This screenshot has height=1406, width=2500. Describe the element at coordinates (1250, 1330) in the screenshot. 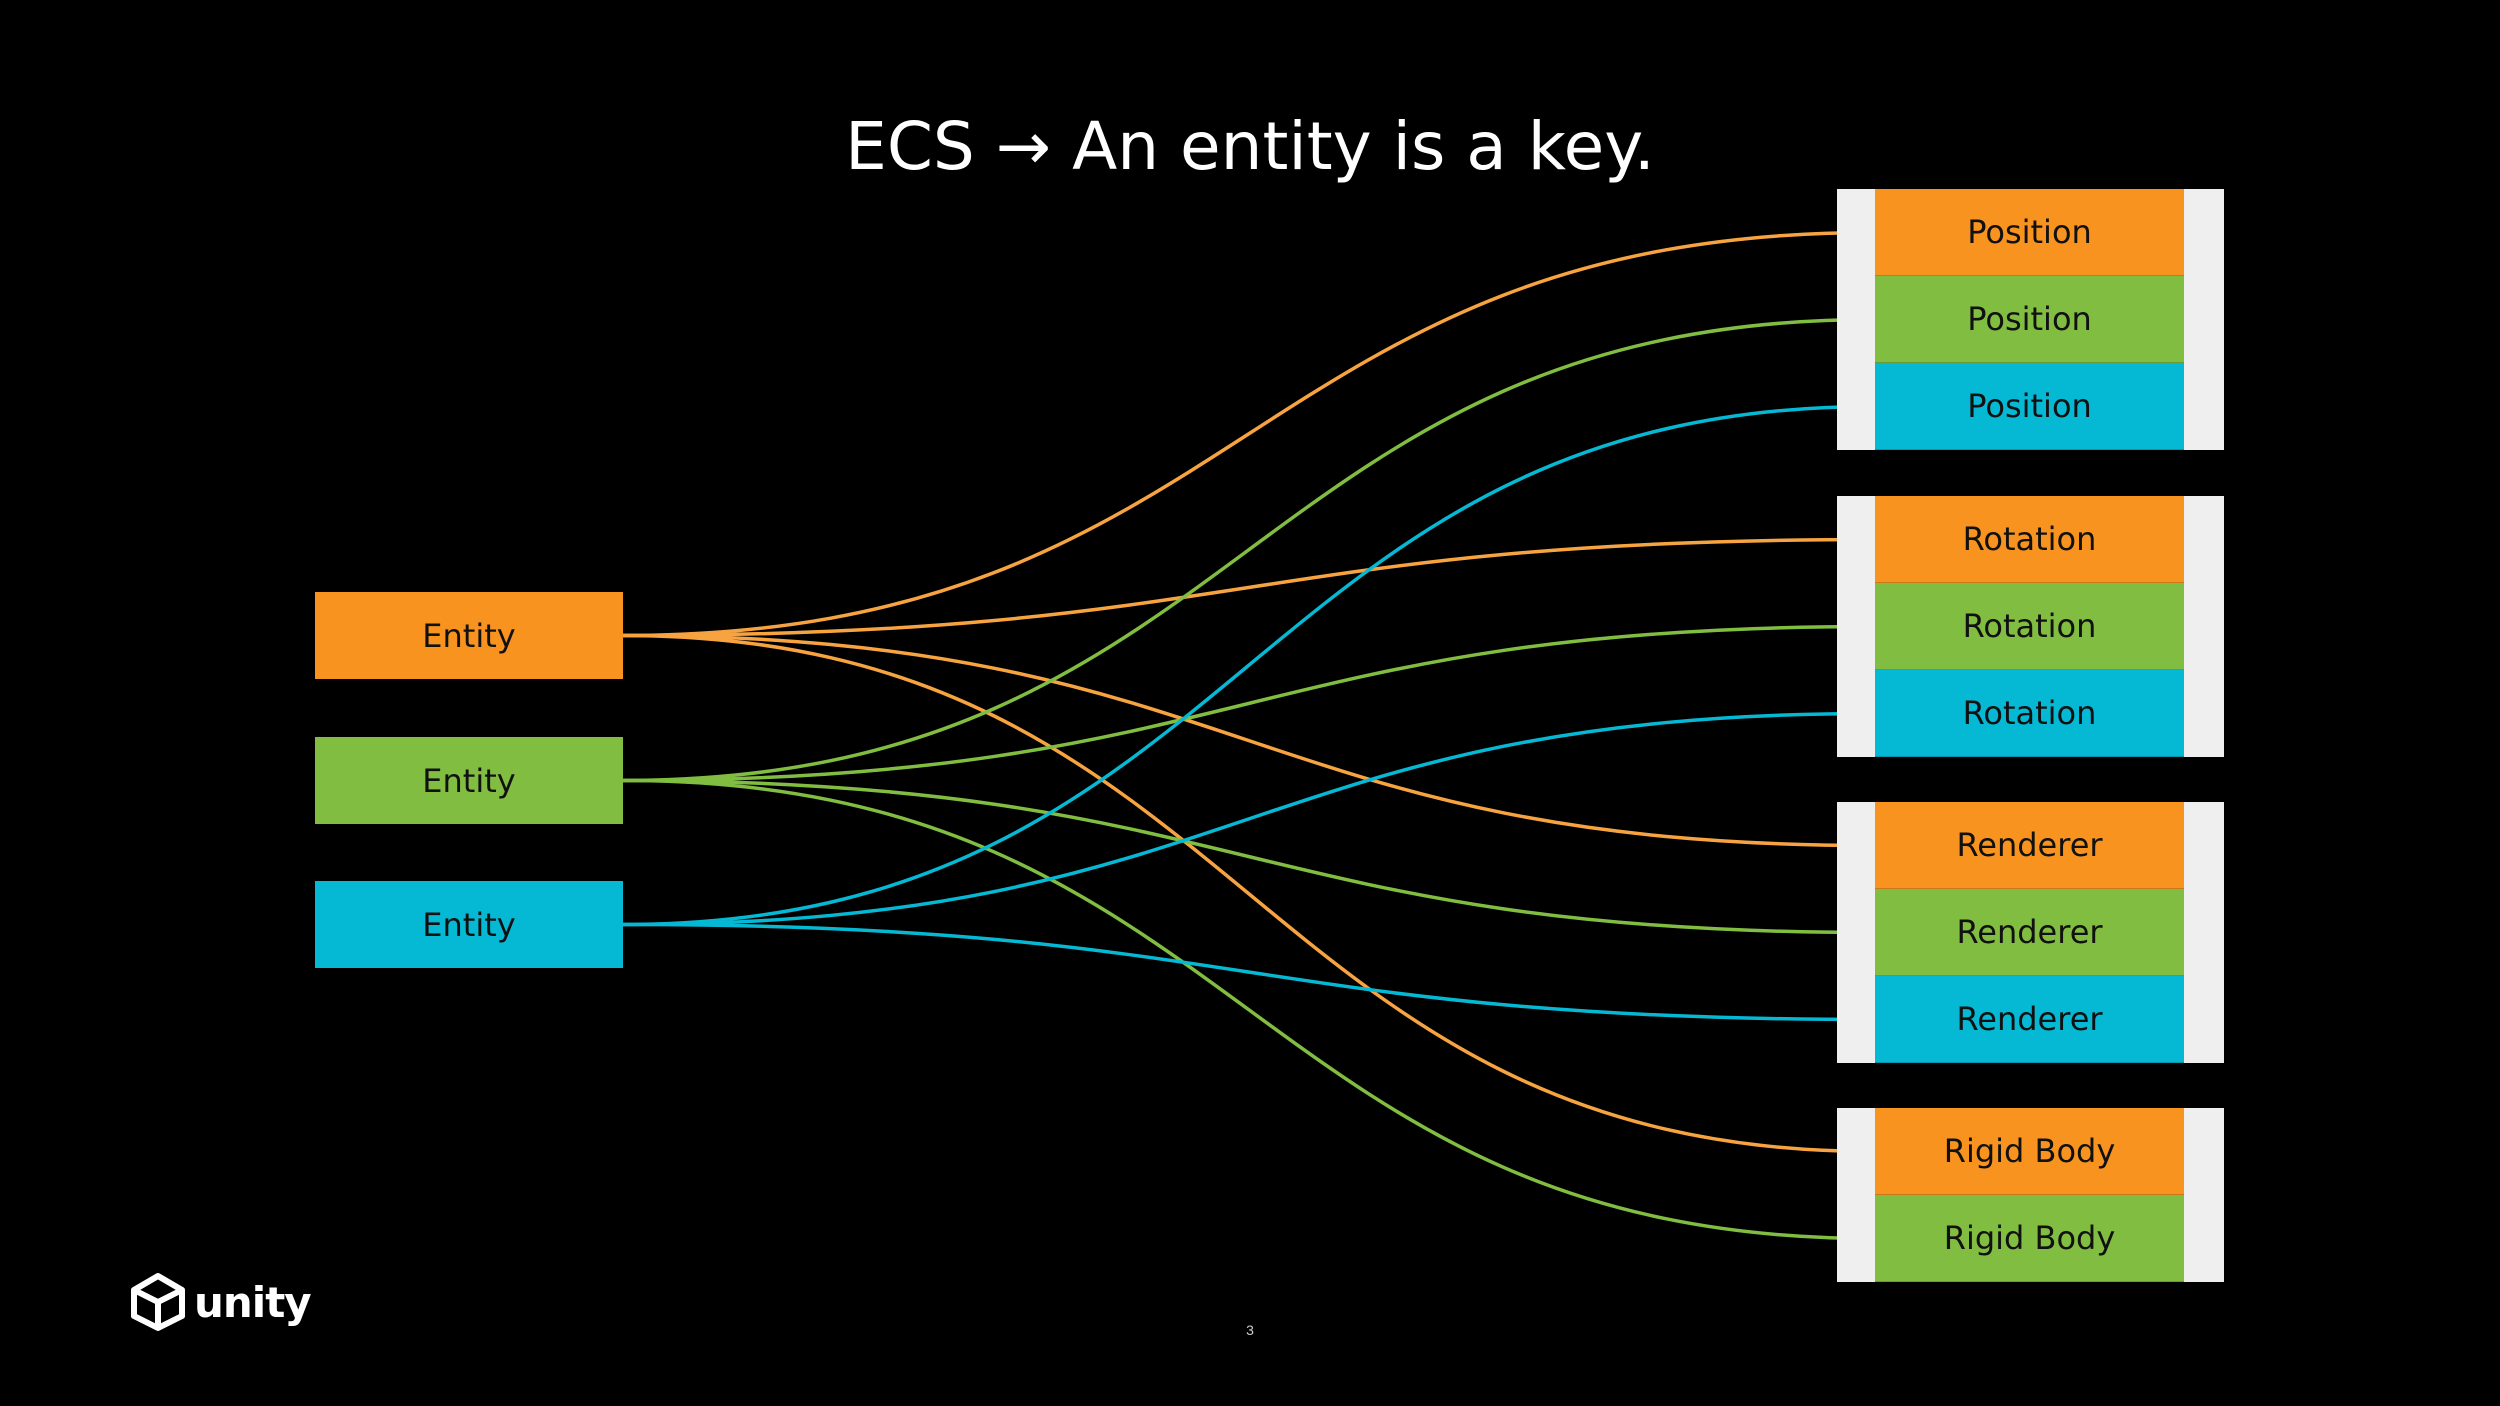

I see `page-number: 3` at that location.